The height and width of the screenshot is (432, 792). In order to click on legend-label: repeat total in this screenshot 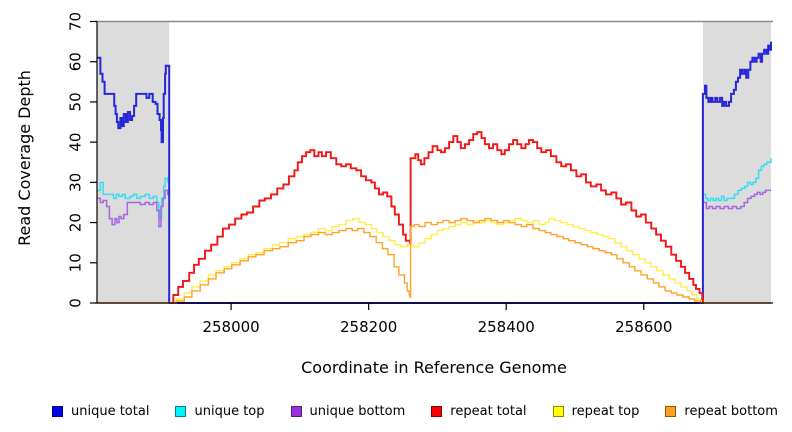, I will do `click(488, 411)`.